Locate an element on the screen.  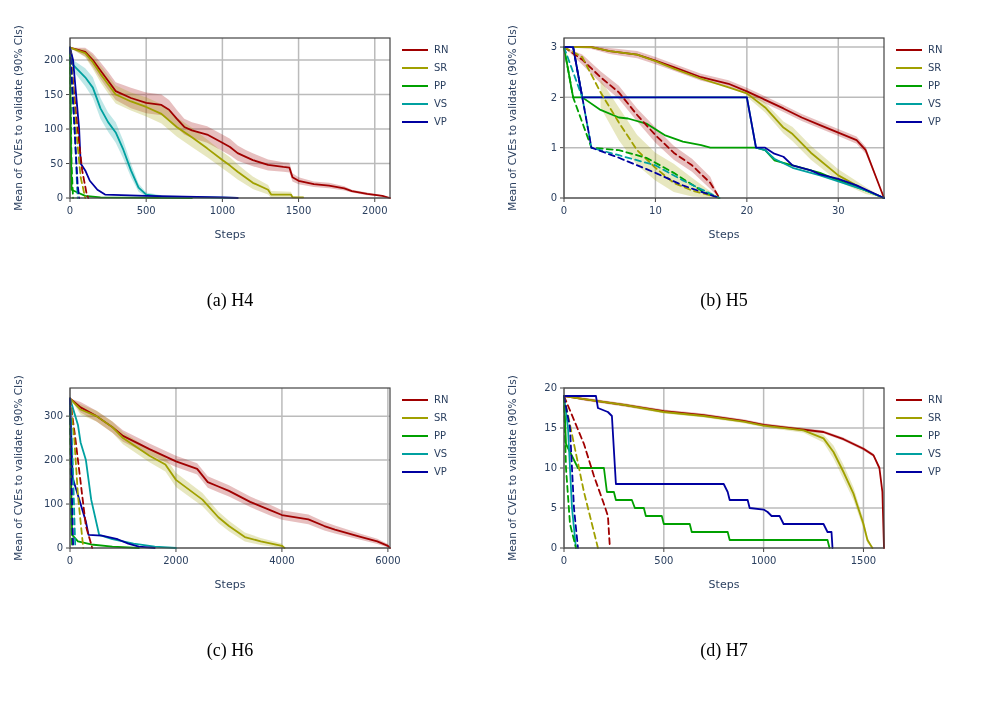
y-tick-label: 50 is located at coordinates (56, 163).